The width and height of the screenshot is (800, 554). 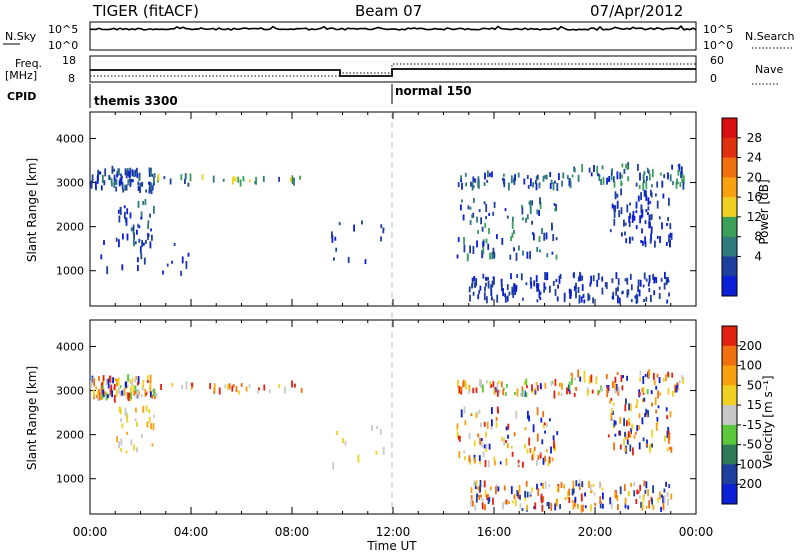 I want to click on colorbar-tick-label: 50, so click(x=754, y=385).